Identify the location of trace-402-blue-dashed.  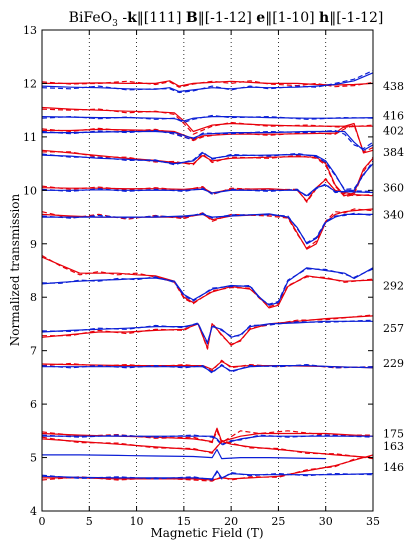
(207, 139).